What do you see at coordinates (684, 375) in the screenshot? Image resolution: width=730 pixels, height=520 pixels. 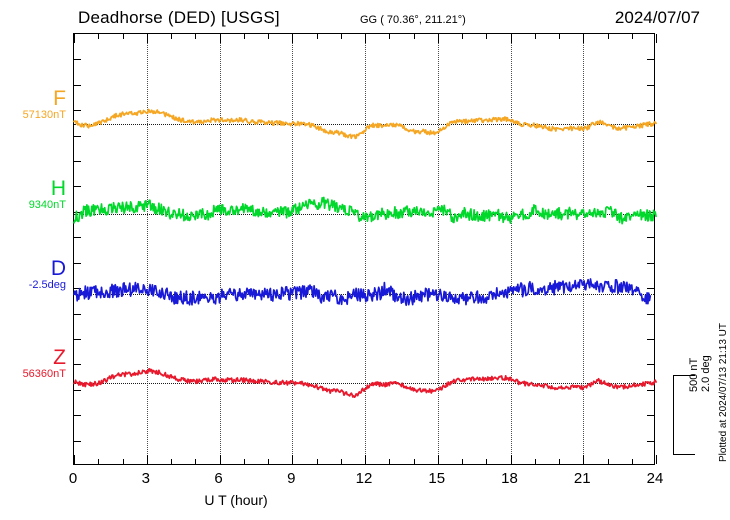 I see `scale-bar-cap-top` at bounding box center [684, 375].